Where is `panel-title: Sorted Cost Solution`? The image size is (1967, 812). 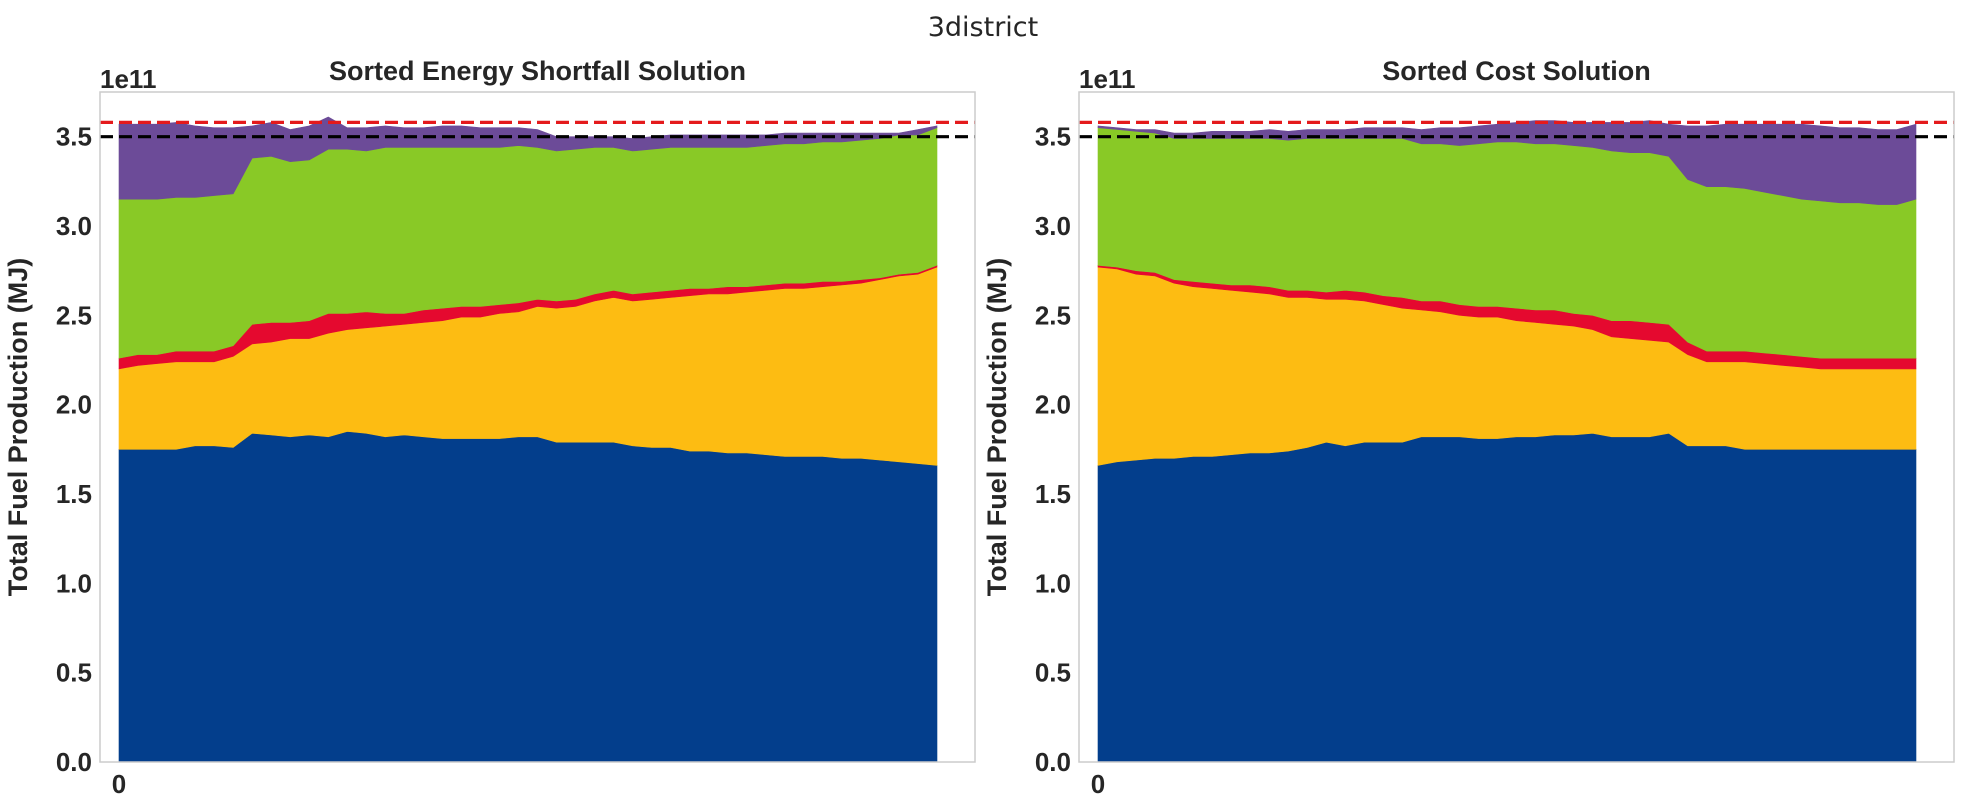 panel-title: Sorted Cost Solution is located at coordinates (1516, 71).